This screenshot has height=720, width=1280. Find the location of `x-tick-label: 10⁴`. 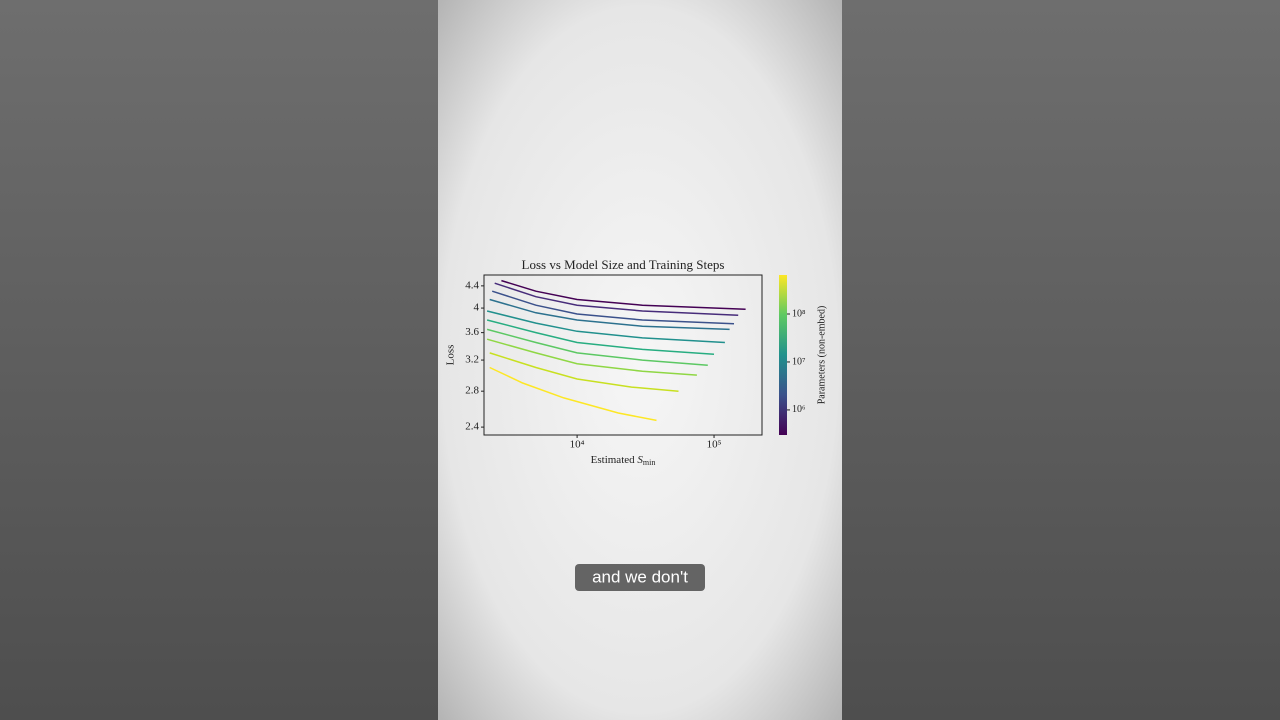

x-tick-label: 10⁴ is located at coordinates (577, 445).